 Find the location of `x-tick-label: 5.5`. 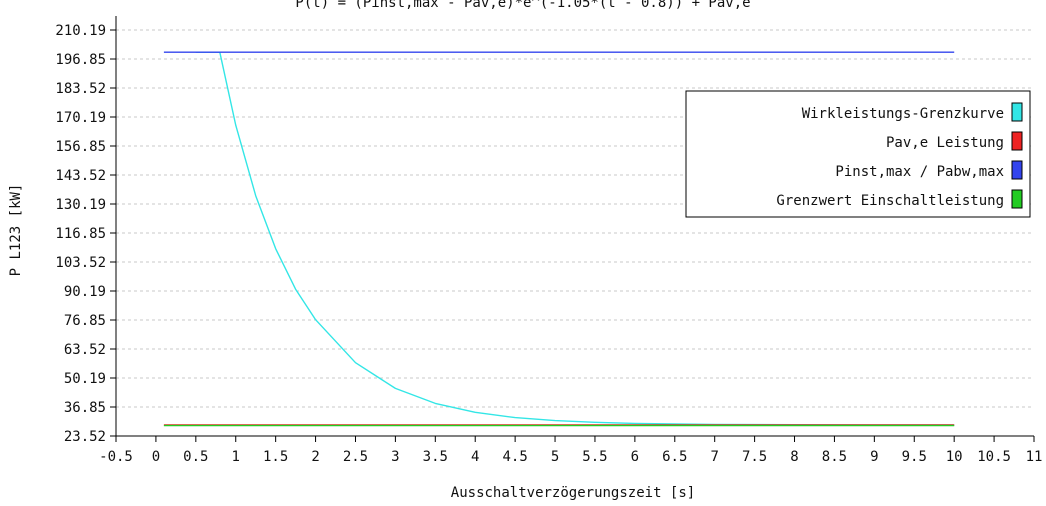

x-tick-label: 5.5 is located at coordinates (594, 457).